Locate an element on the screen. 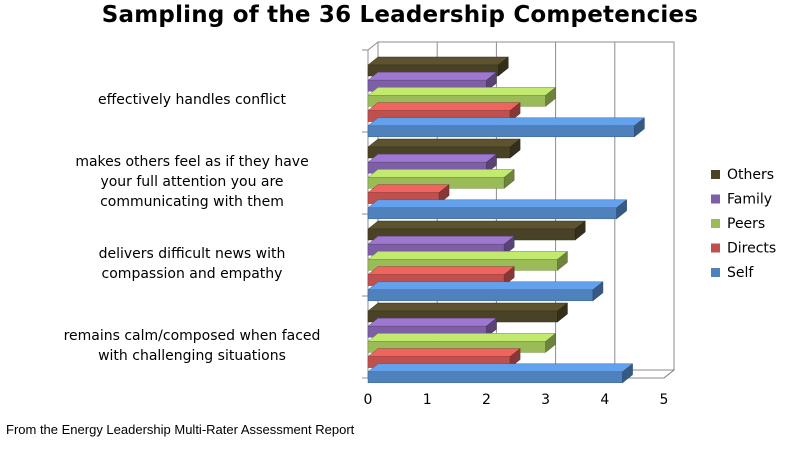  legend-label: Peers is located at coordinates (746, 224).